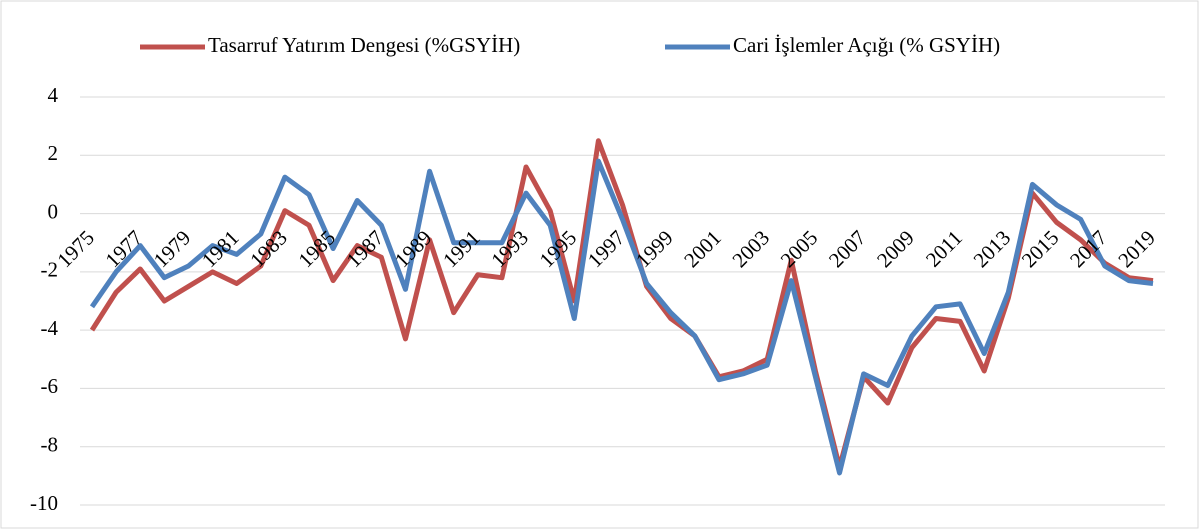 The width and height of the screenshot is (1200, 530). What do you see at coordinates (50, 328) in the screenshot?
I see `y-tick-label: -4` at bounding box center [50, 328].